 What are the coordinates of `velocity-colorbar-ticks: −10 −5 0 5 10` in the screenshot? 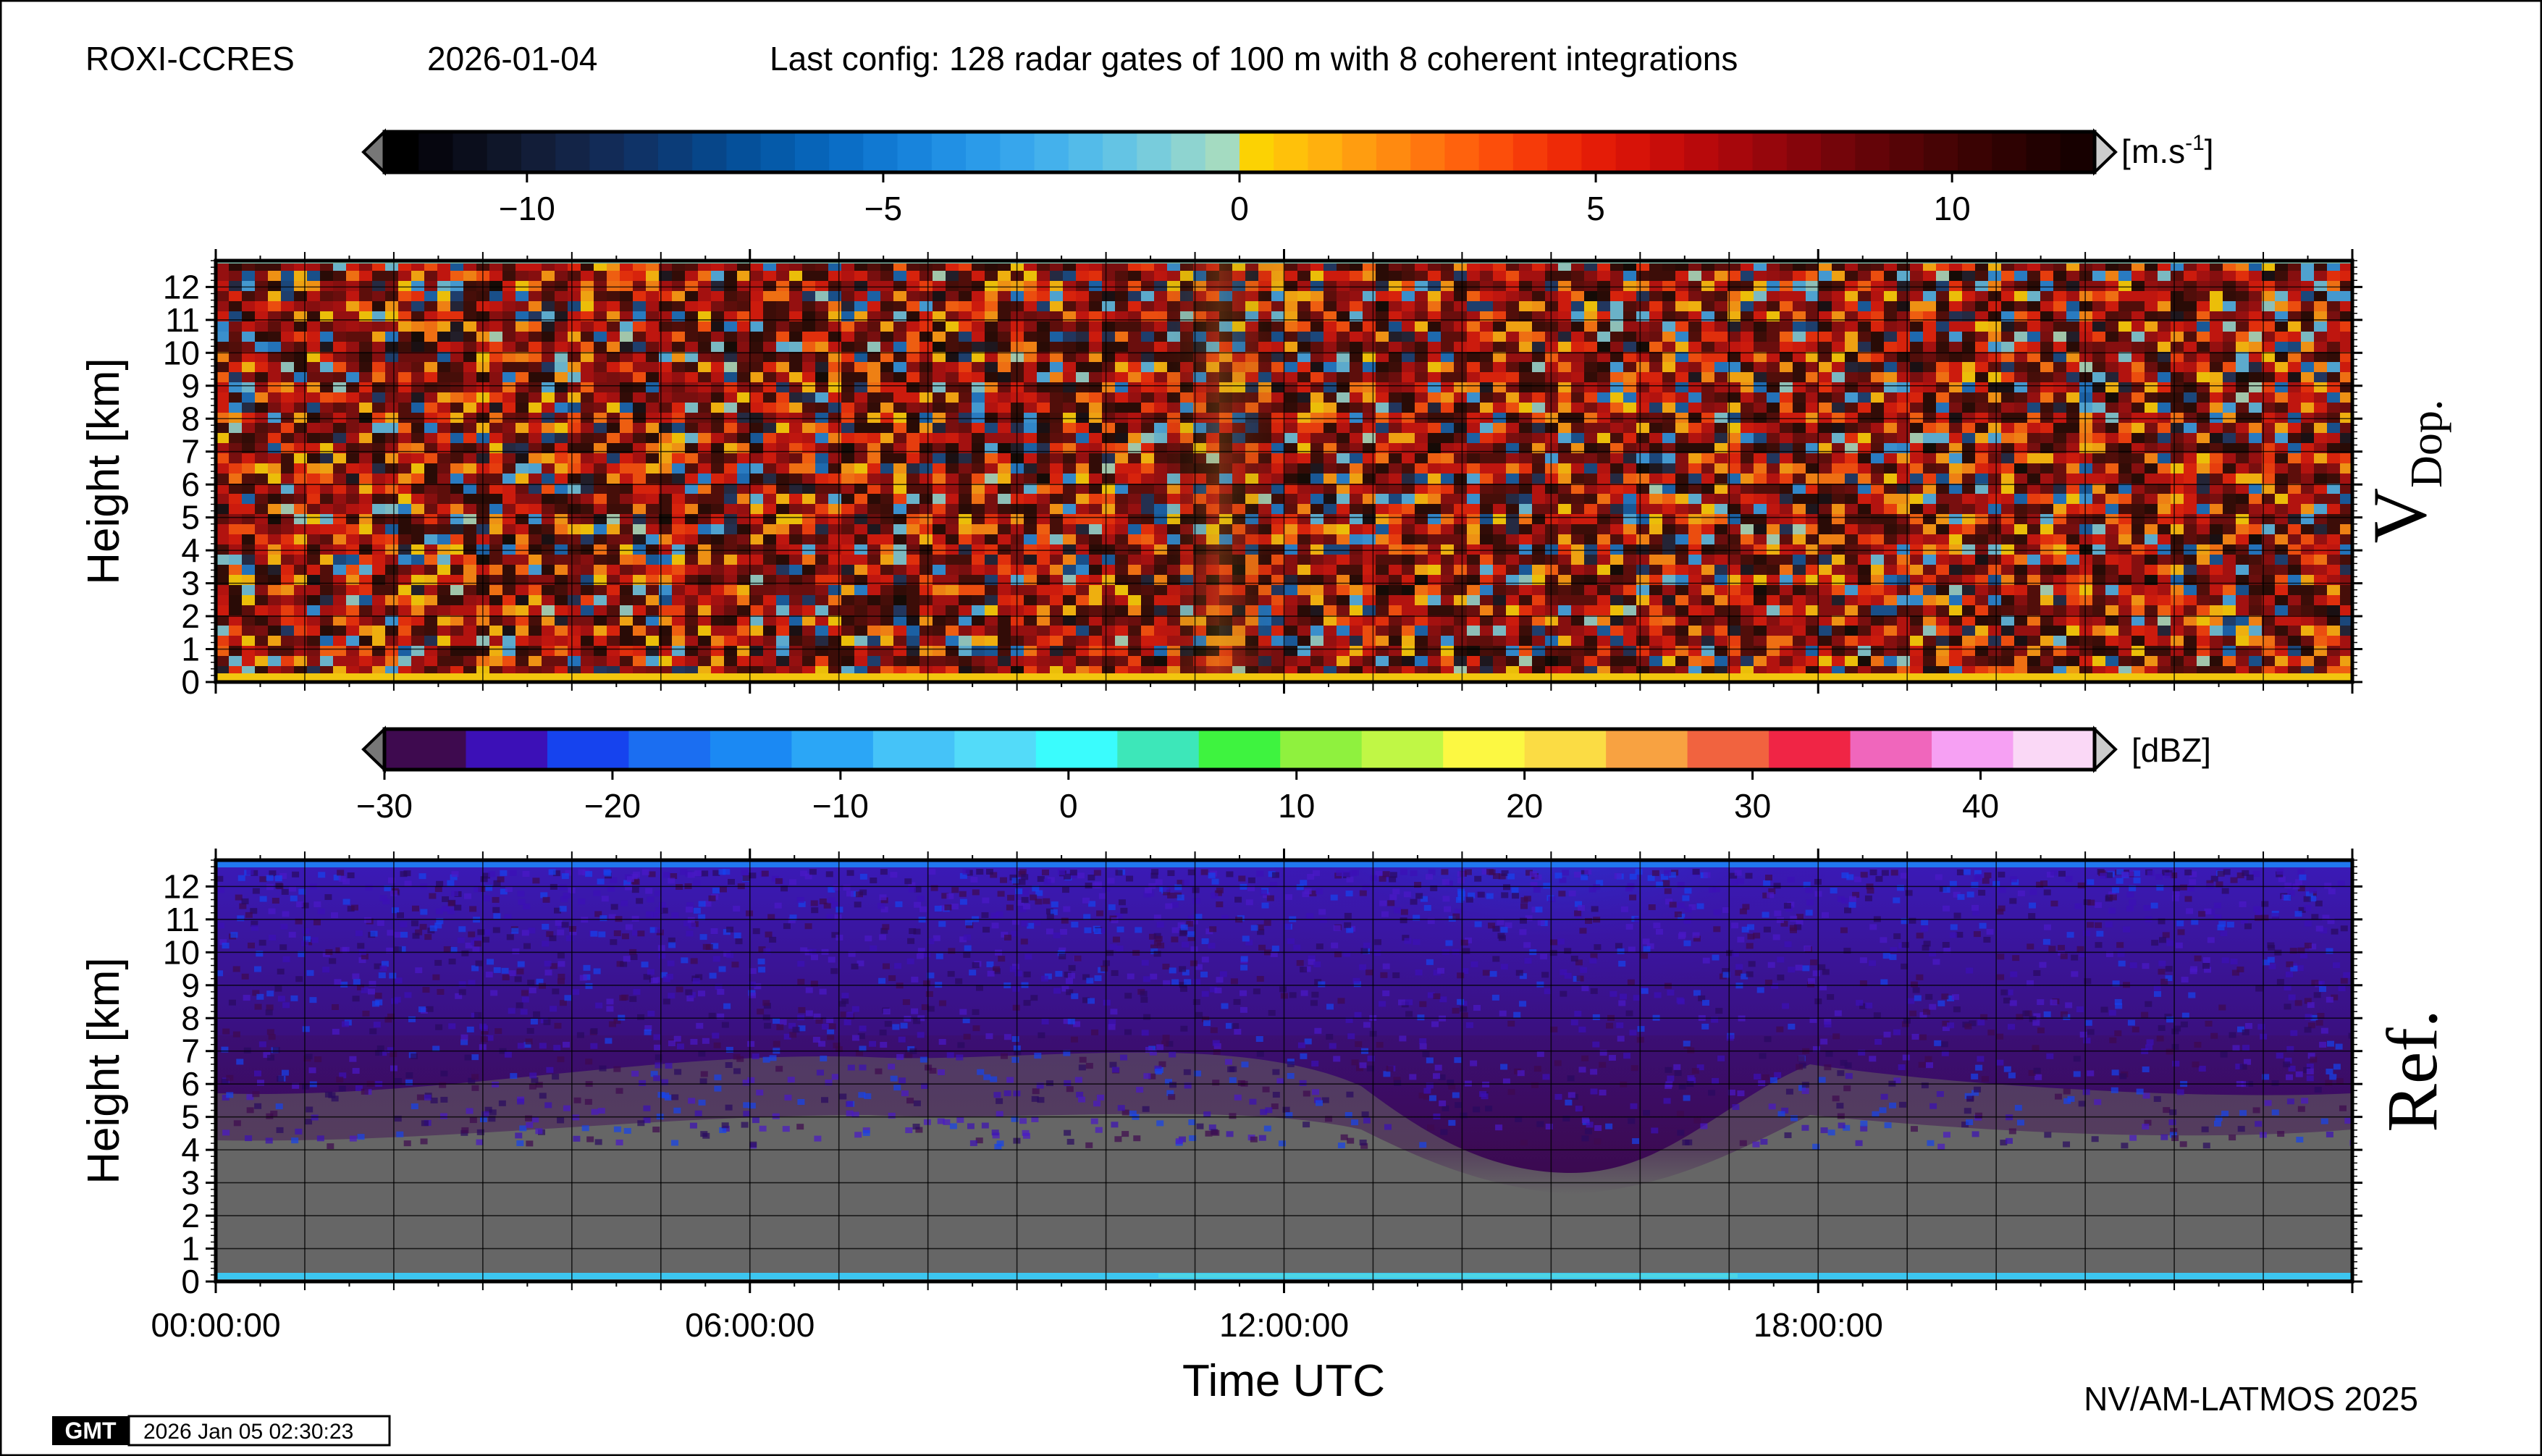 It's located at (1235, 200).